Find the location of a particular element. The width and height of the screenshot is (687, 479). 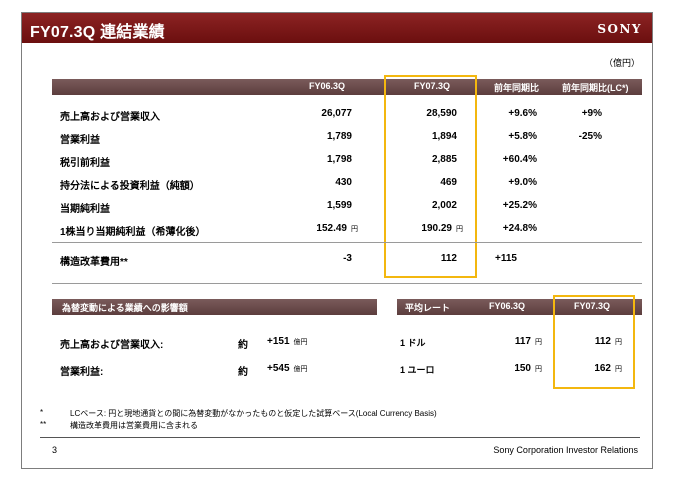

fx-row-label: 営業利益: is located at coordinates (82, 372).